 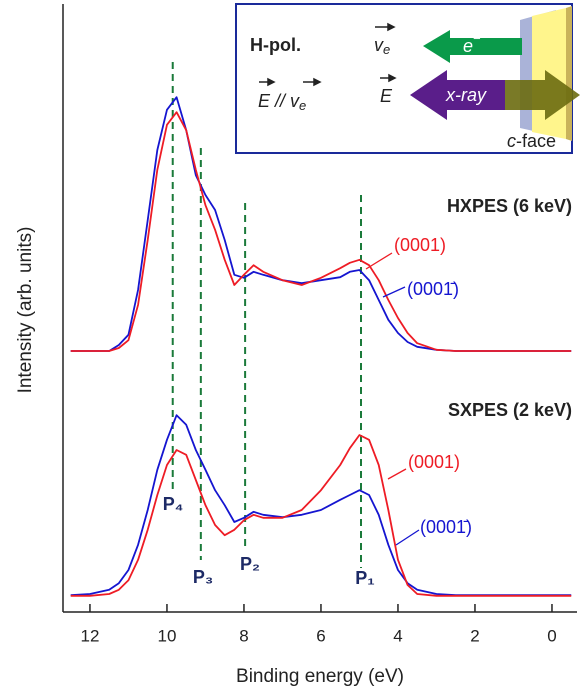 What do you see at coordinates (328, 54) in the screenshot?
I see `vector-arrows` at bounding box center [328, 54].